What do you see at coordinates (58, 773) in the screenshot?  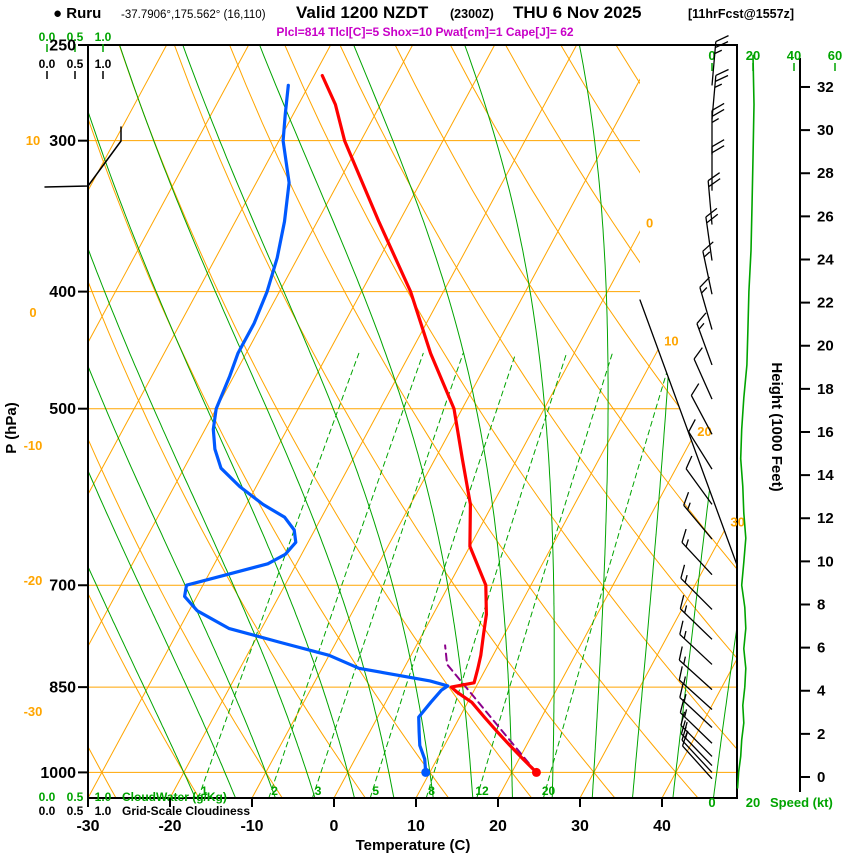 I see `svg-text: 1000` at bounding box center [58, 773].